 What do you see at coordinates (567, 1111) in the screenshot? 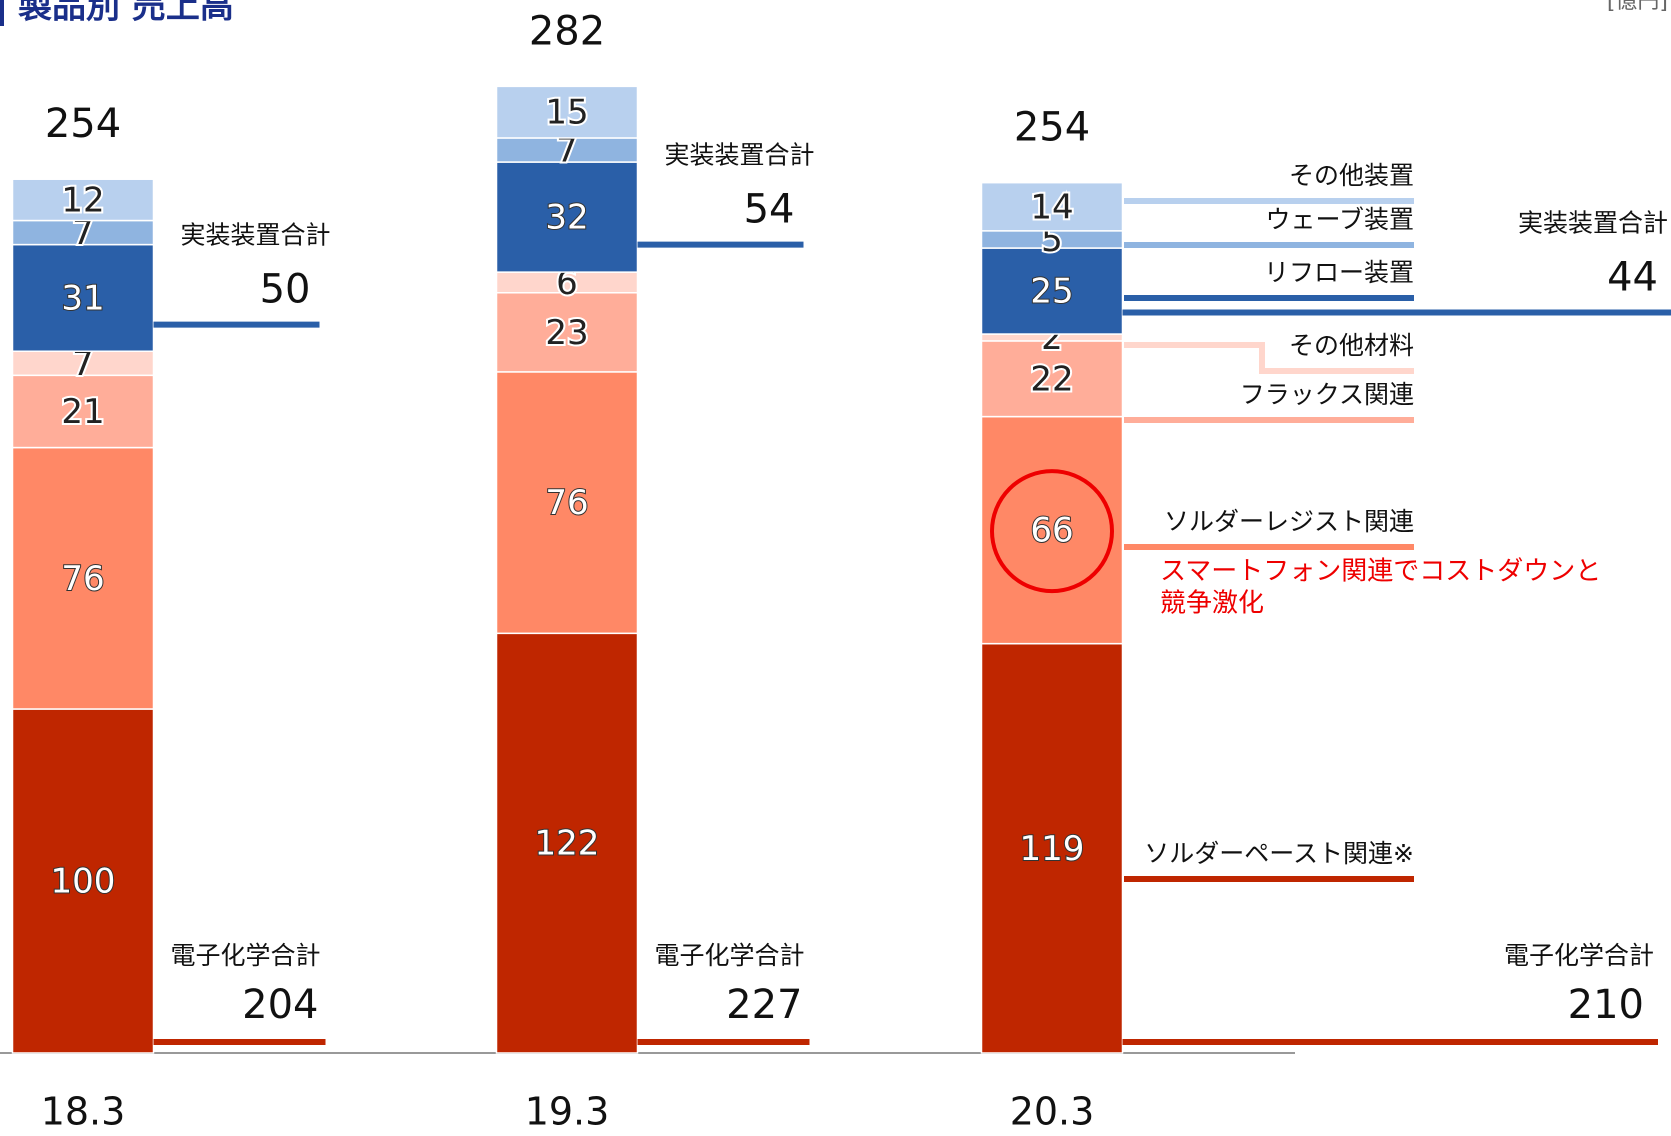
I see `x-tick-label: 19.3` at bounding box center [567, 1111].